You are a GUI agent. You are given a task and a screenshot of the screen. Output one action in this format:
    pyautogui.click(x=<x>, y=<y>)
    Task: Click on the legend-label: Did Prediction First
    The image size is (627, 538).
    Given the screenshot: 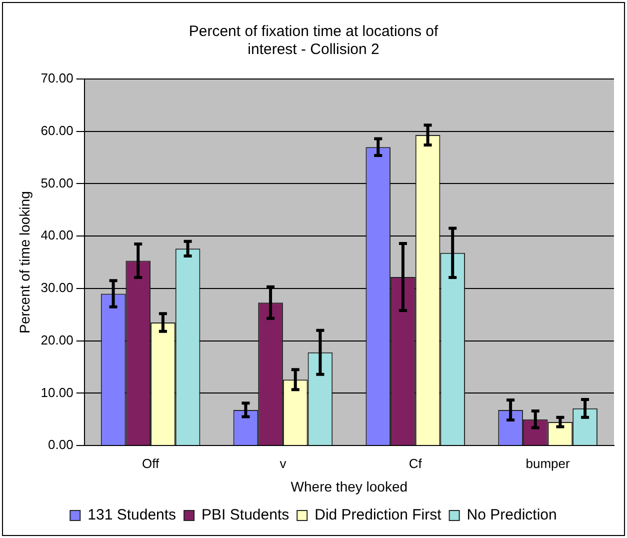 What is the action you would take?
    pyautogui.click(x=378, y=515)
    